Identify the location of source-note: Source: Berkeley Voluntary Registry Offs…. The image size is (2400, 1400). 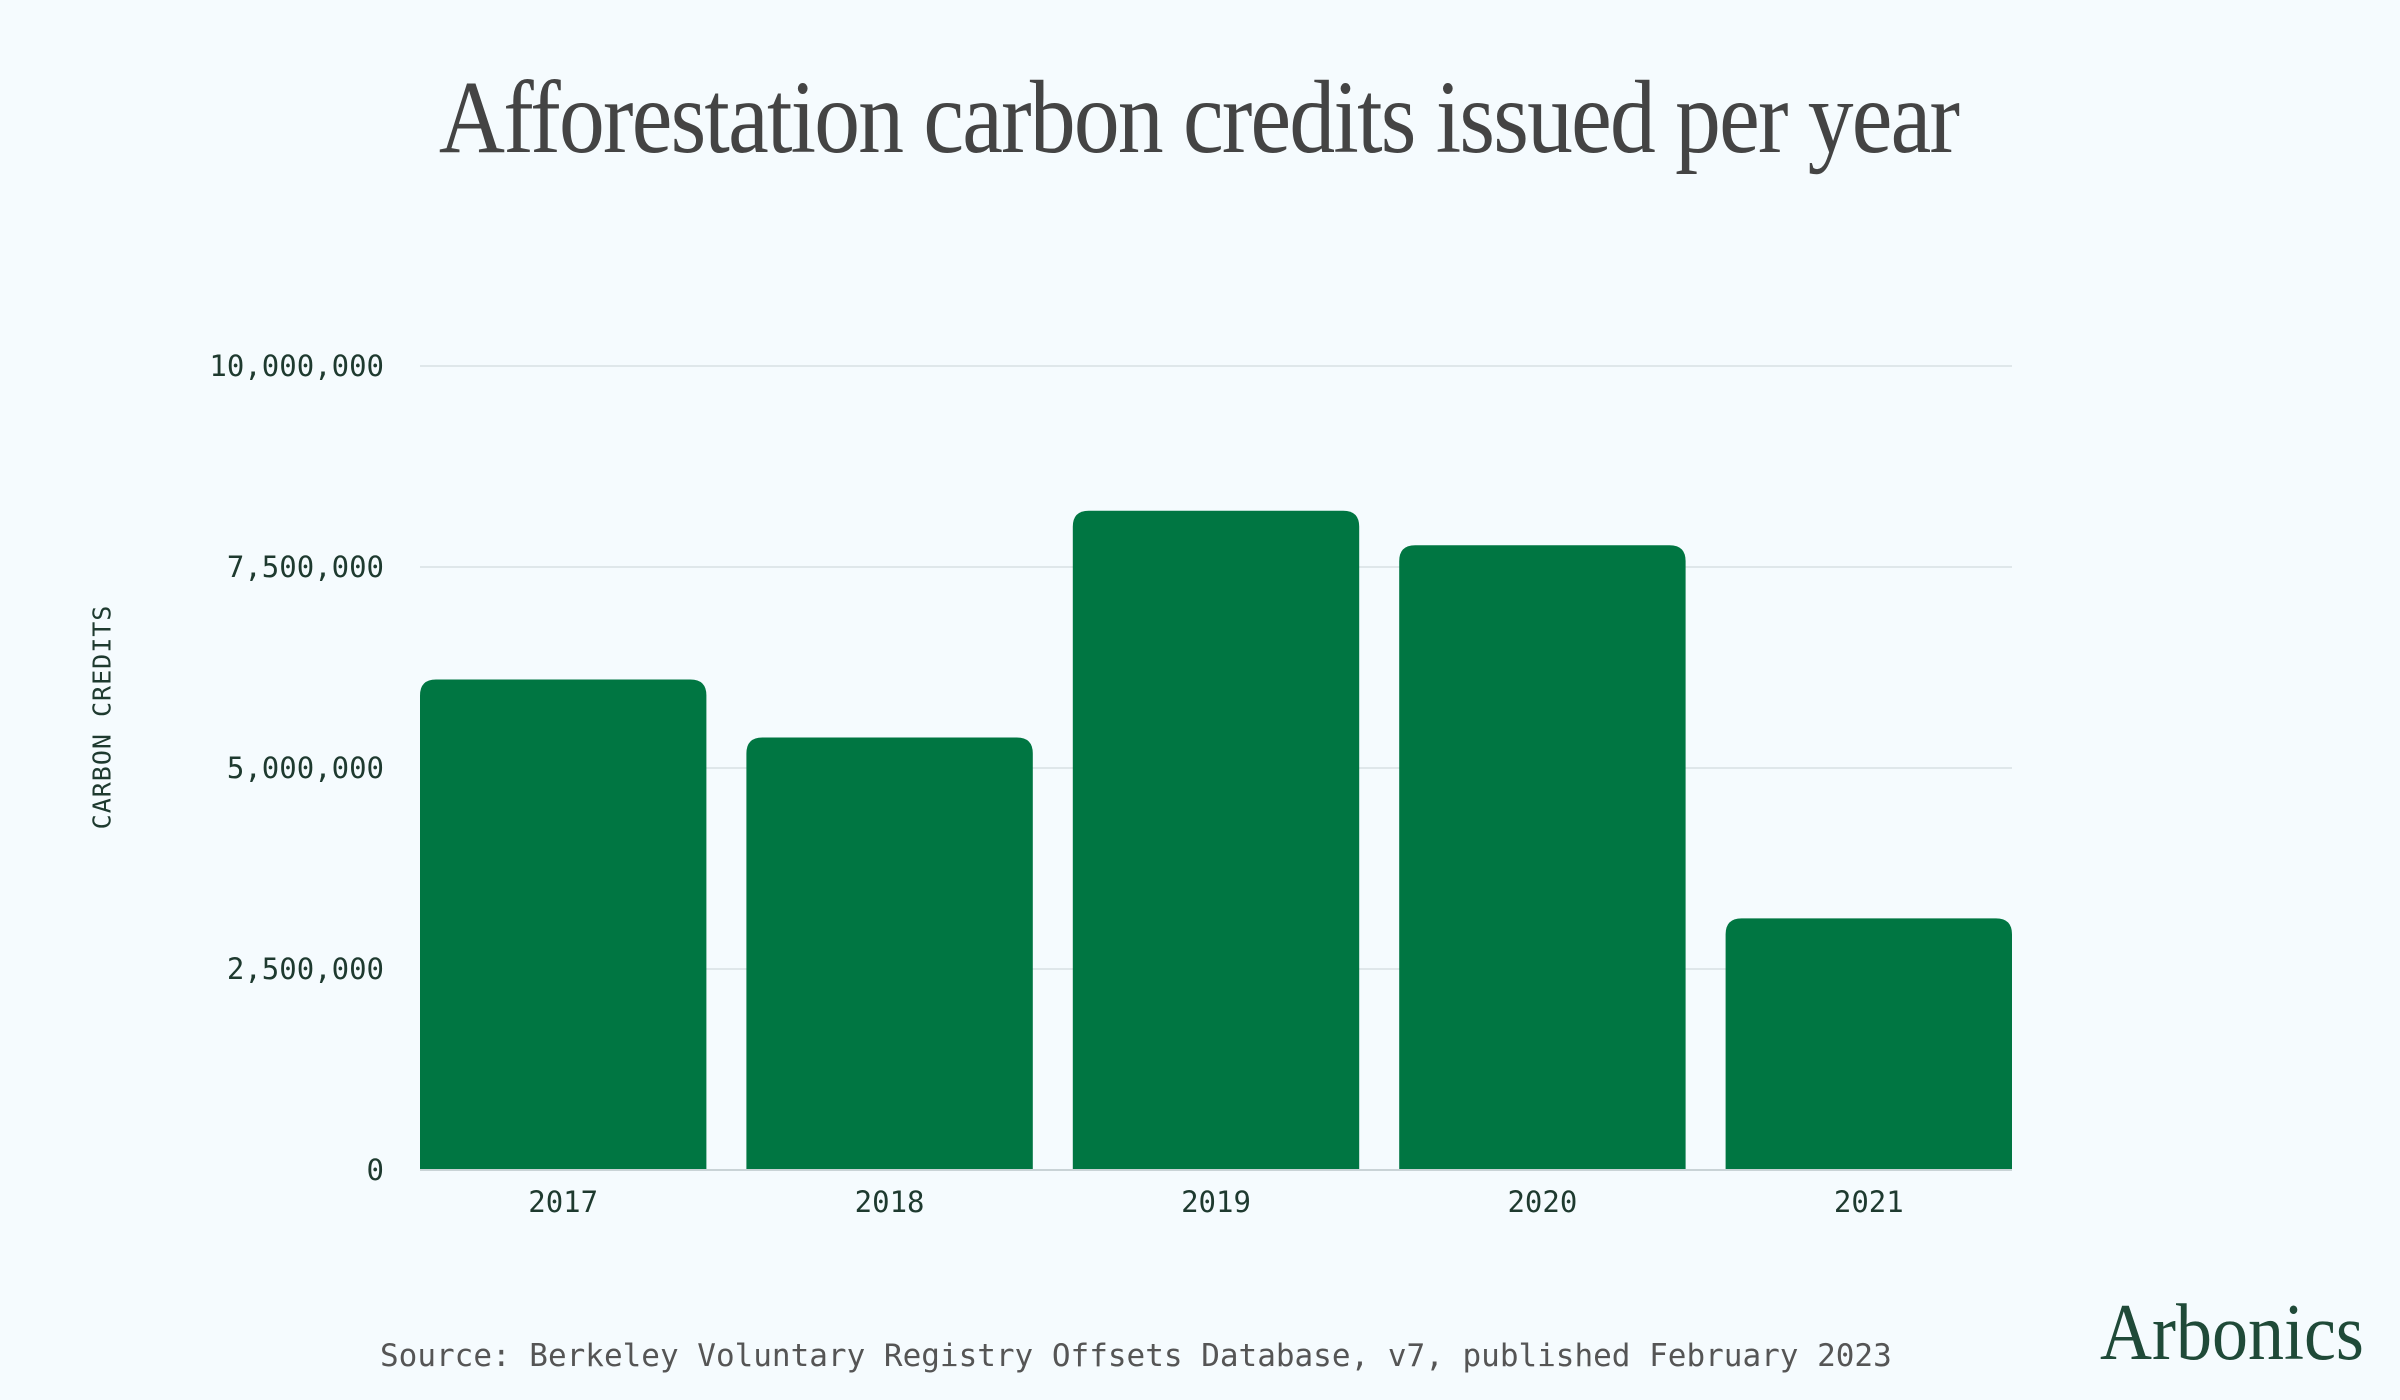
(1136, 1356).